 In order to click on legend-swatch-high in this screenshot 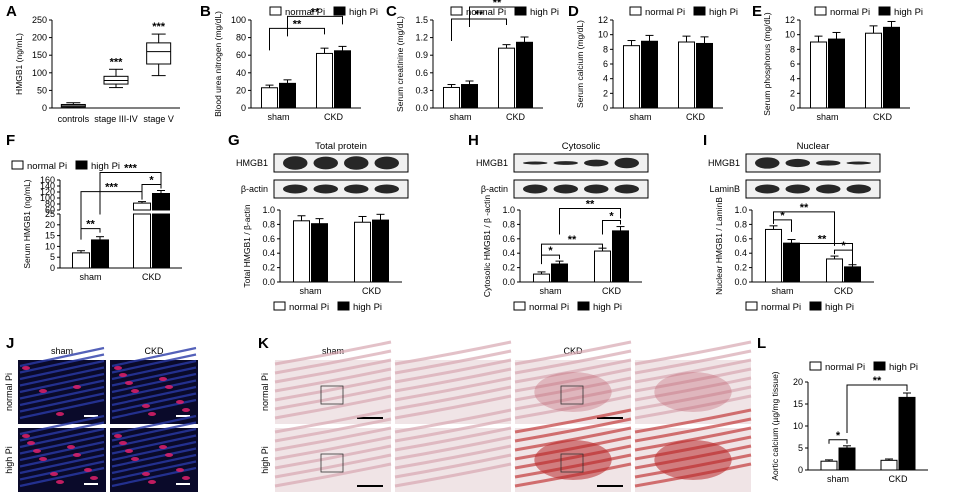, I will do `click(815, 306)`.